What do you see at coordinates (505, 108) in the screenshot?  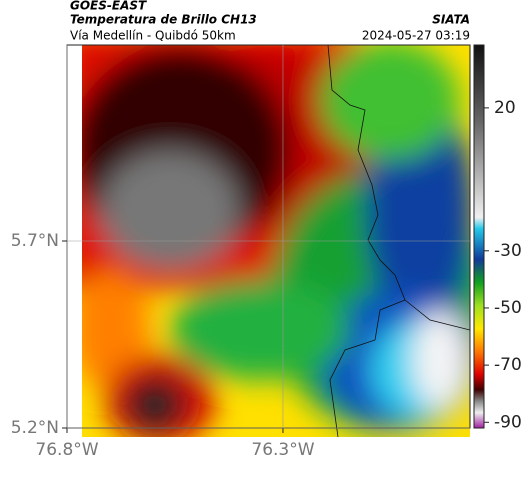 I see `colorbar-tick-label: 20` at bounding box center [505, 108].